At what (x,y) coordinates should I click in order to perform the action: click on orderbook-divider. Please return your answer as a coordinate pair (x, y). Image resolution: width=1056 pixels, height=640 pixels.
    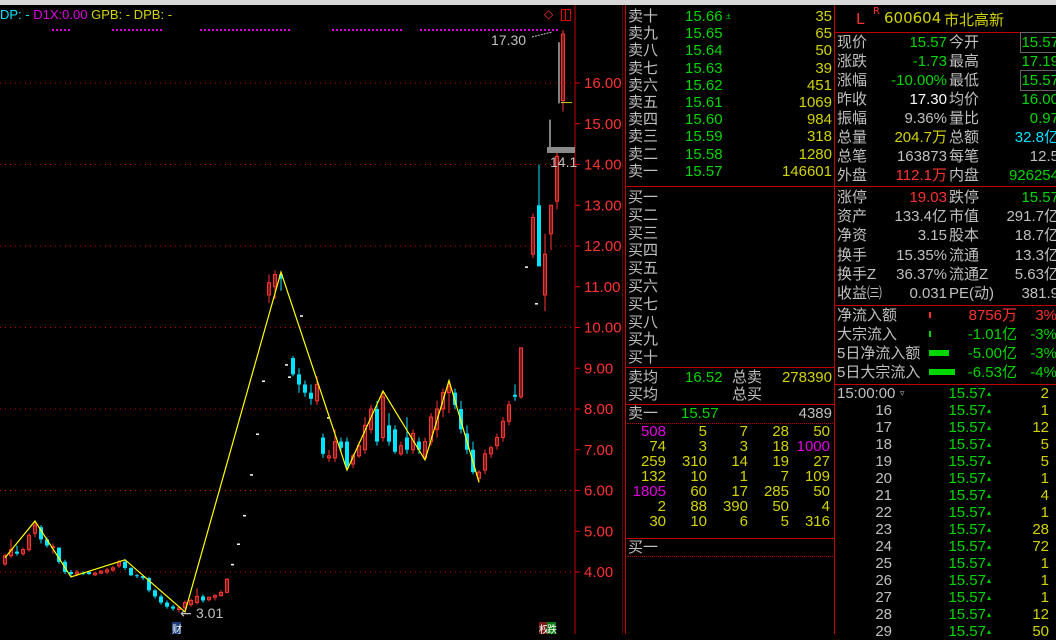
    Looking at the image, I should click on (730, 186).